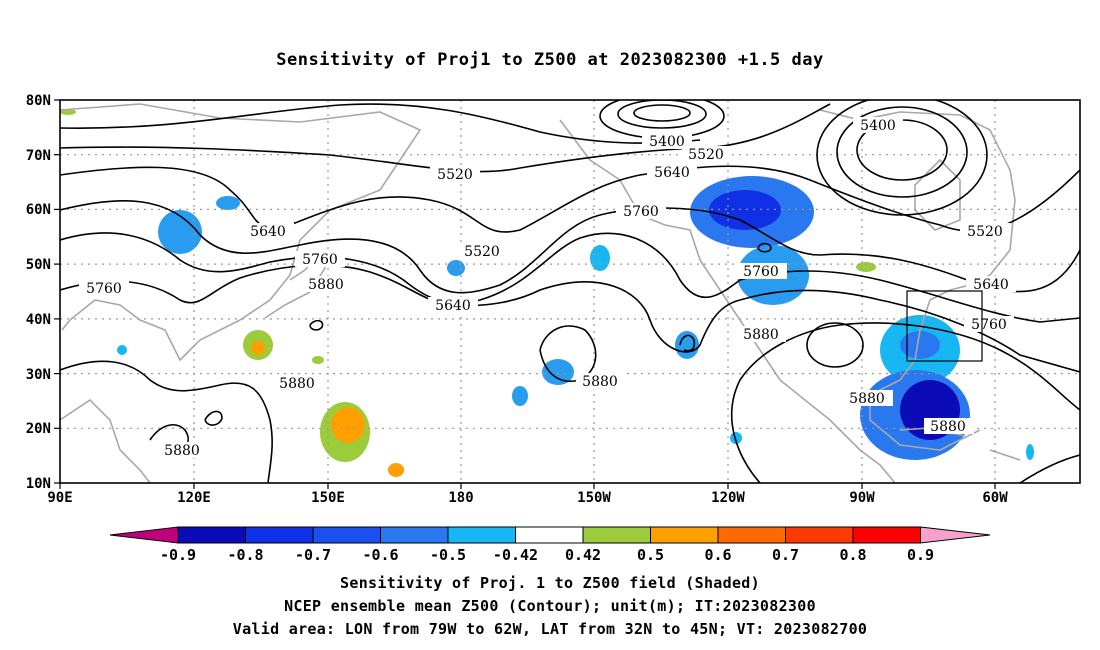 The width and height of the screenshot is (1100, 650). I want to click on coastline-asia, so click(241, 232).